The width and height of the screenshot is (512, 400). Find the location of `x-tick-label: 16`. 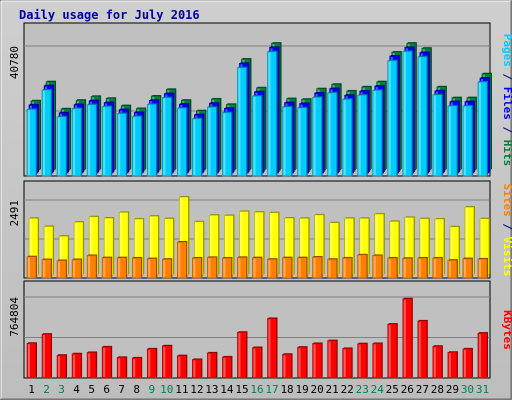

x-tick-label: 16 is located at coordinates (256, 389).